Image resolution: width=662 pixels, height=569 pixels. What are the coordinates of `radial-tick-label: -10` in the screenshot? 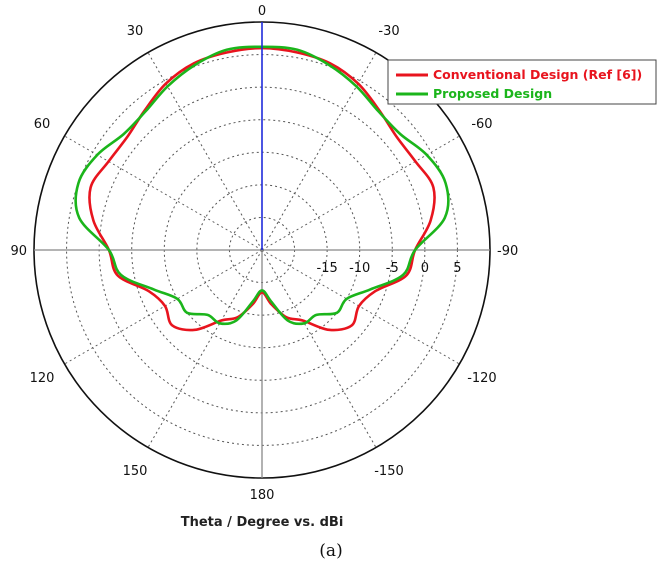 It's located at (359, 268).